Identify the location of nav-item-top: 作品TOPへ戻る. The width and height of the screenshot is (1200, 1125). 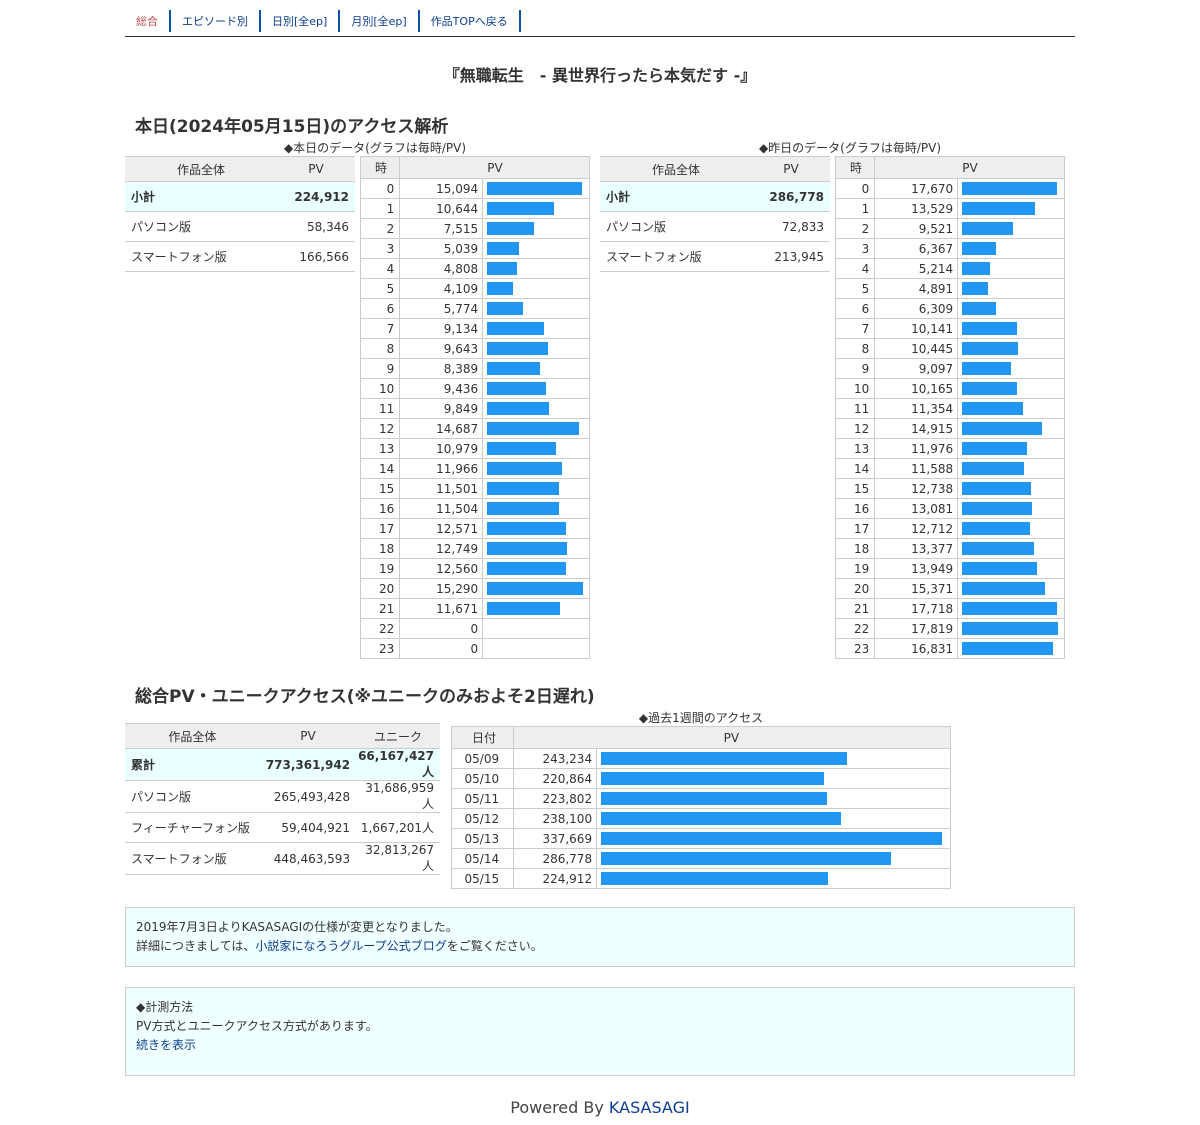
(470, 21).